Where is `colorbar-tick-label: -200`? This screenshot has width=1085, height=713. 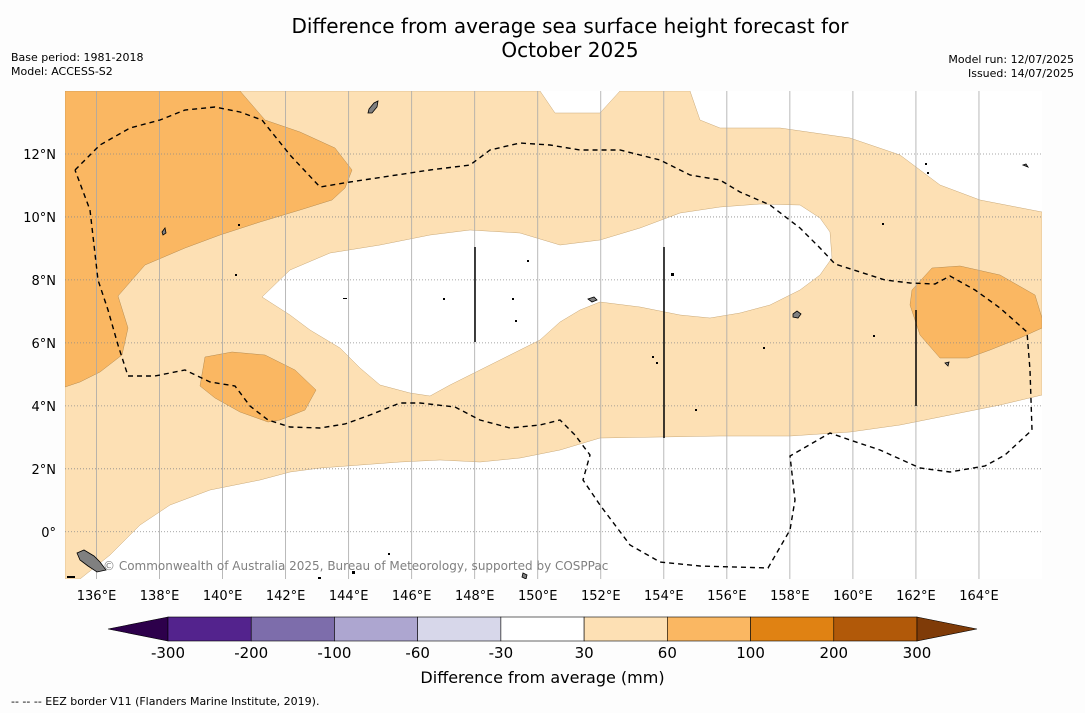 colorbar-tick-label: -200 is located at coordinates (251, 653).